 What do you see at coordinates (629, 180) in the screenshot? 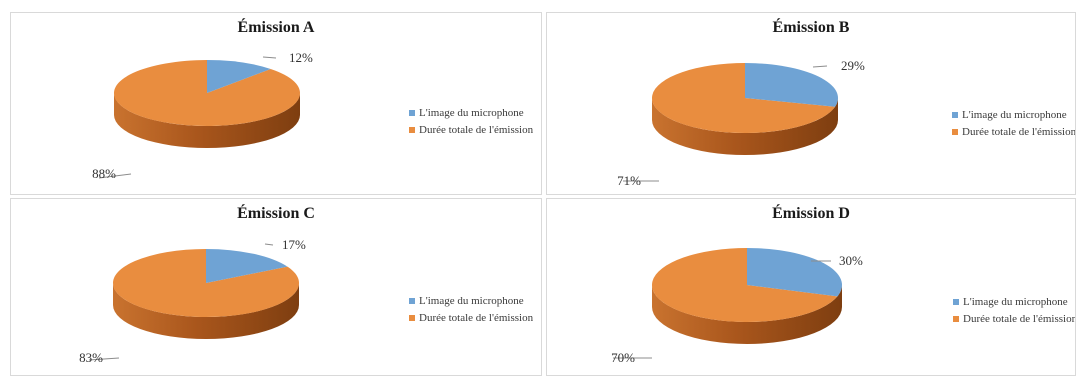
I see `data-label-total: 71%` at bounding box center [629, 180].